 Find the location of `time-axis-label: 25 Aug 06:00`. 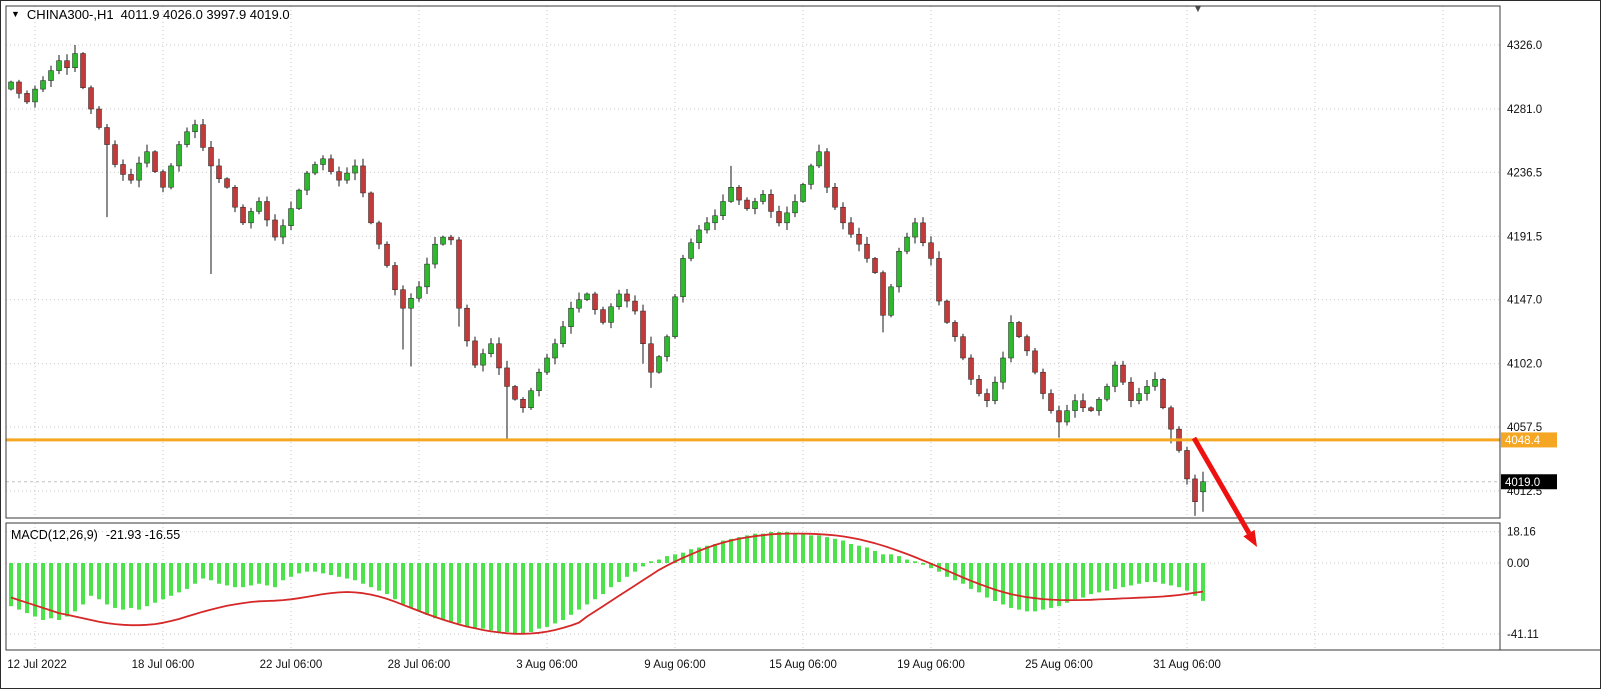

time-axis-label: 25 Aug 06:00 is located at coordinates (1059, 665).